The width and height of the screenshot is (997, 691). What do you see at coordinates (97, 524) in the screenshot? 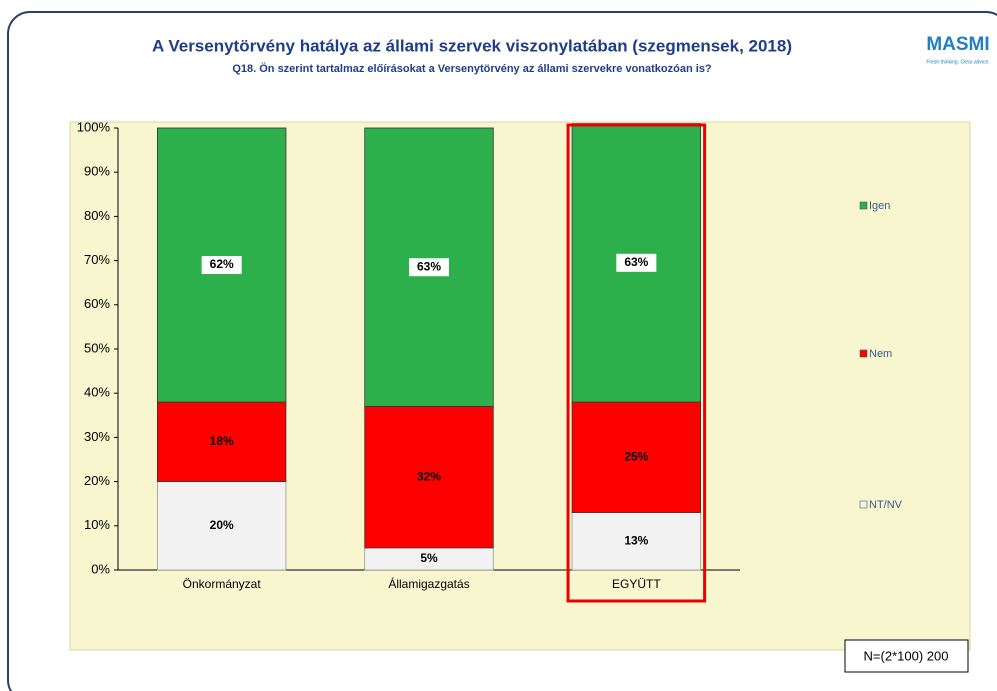
I see `y-tick-label: 10%` at bounding box center [97, 524].